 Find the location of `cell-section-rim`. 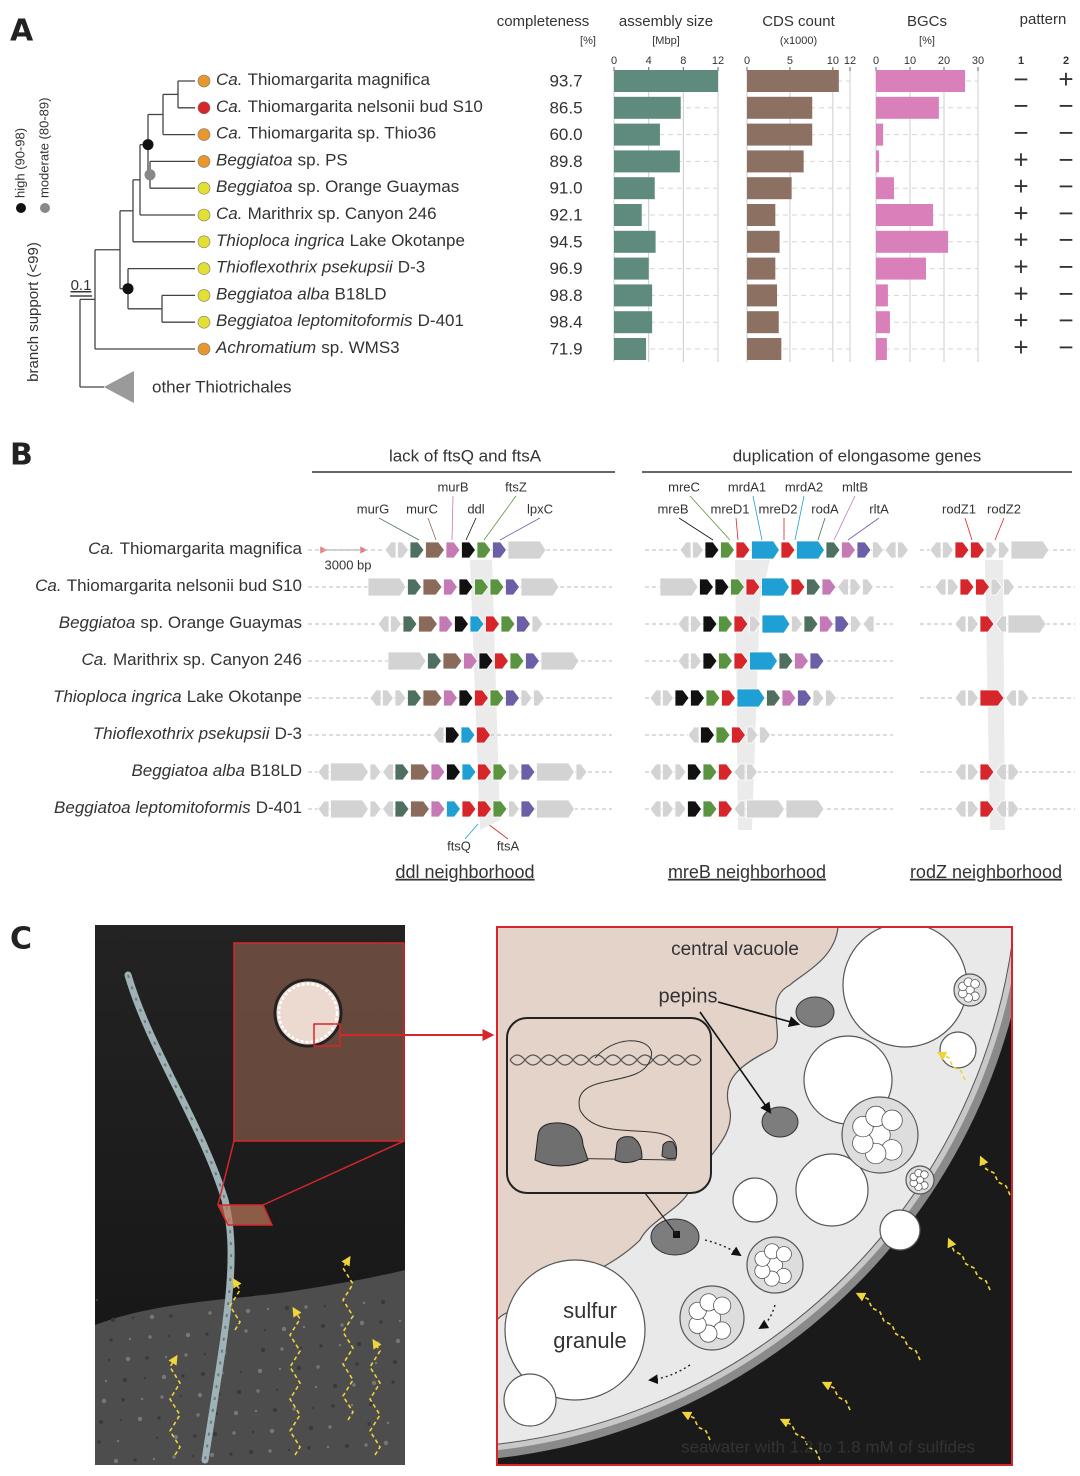

cell-section-rim is located at coordinates (308, 1013).